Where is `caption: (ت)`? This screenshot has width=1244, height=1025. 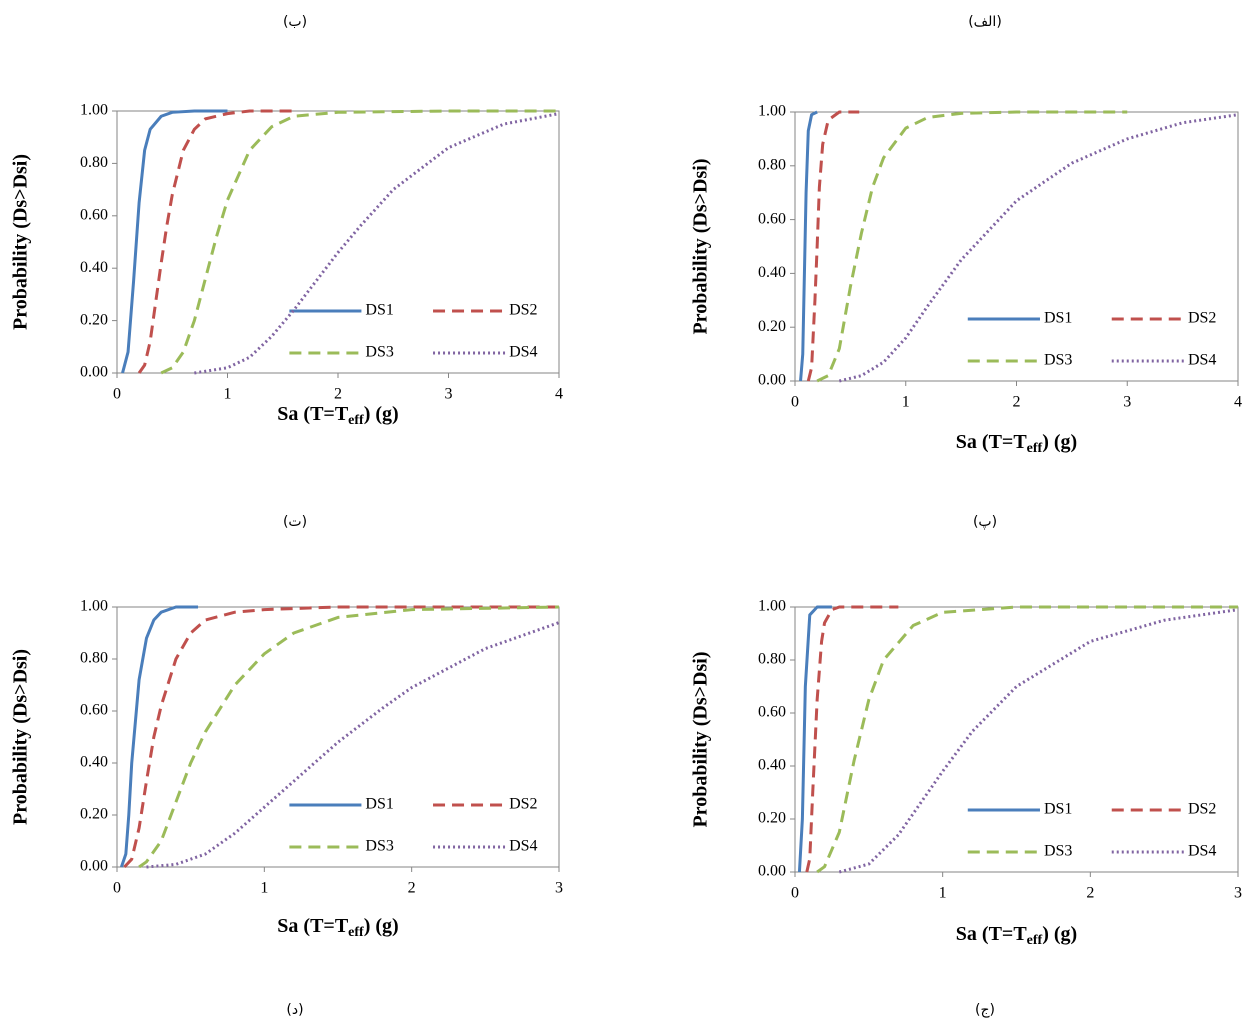
caption: (ت) is located at coordinates (295, 522).